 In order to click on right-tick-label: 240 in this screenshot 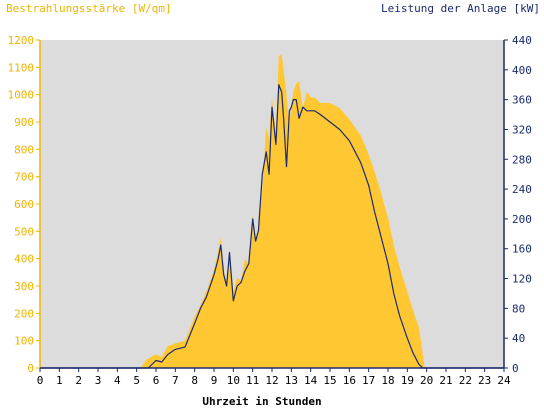, I will do `click(522, 189)`.